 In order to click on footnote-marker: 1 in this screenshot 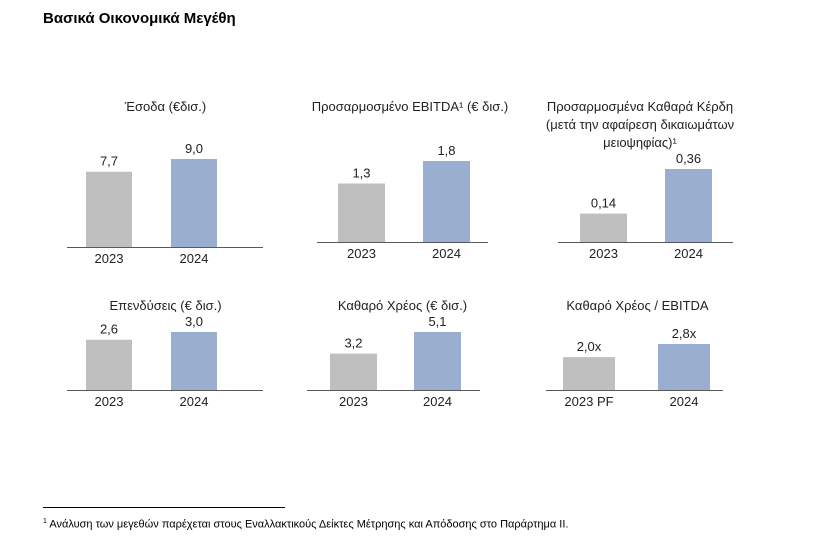, I will do `click(45, 521)`.